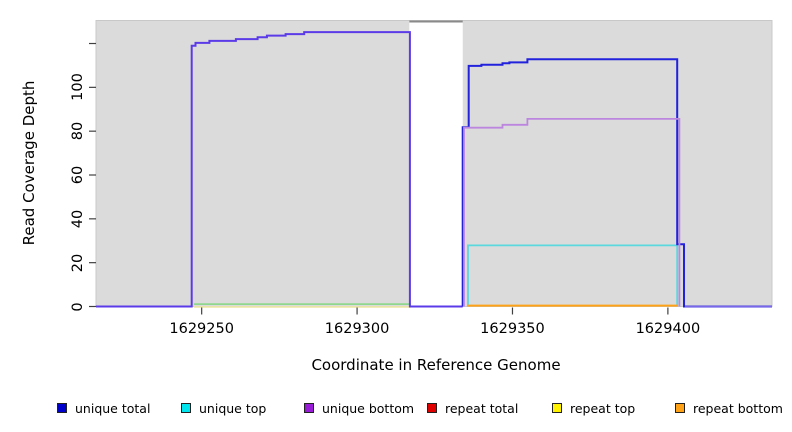 The width and height of the screenshot is (792, 432). What do you see at coordinates (78, 175) in the screenshot?
I see `y-tick-label: 60` at bounding box center [78, 175].